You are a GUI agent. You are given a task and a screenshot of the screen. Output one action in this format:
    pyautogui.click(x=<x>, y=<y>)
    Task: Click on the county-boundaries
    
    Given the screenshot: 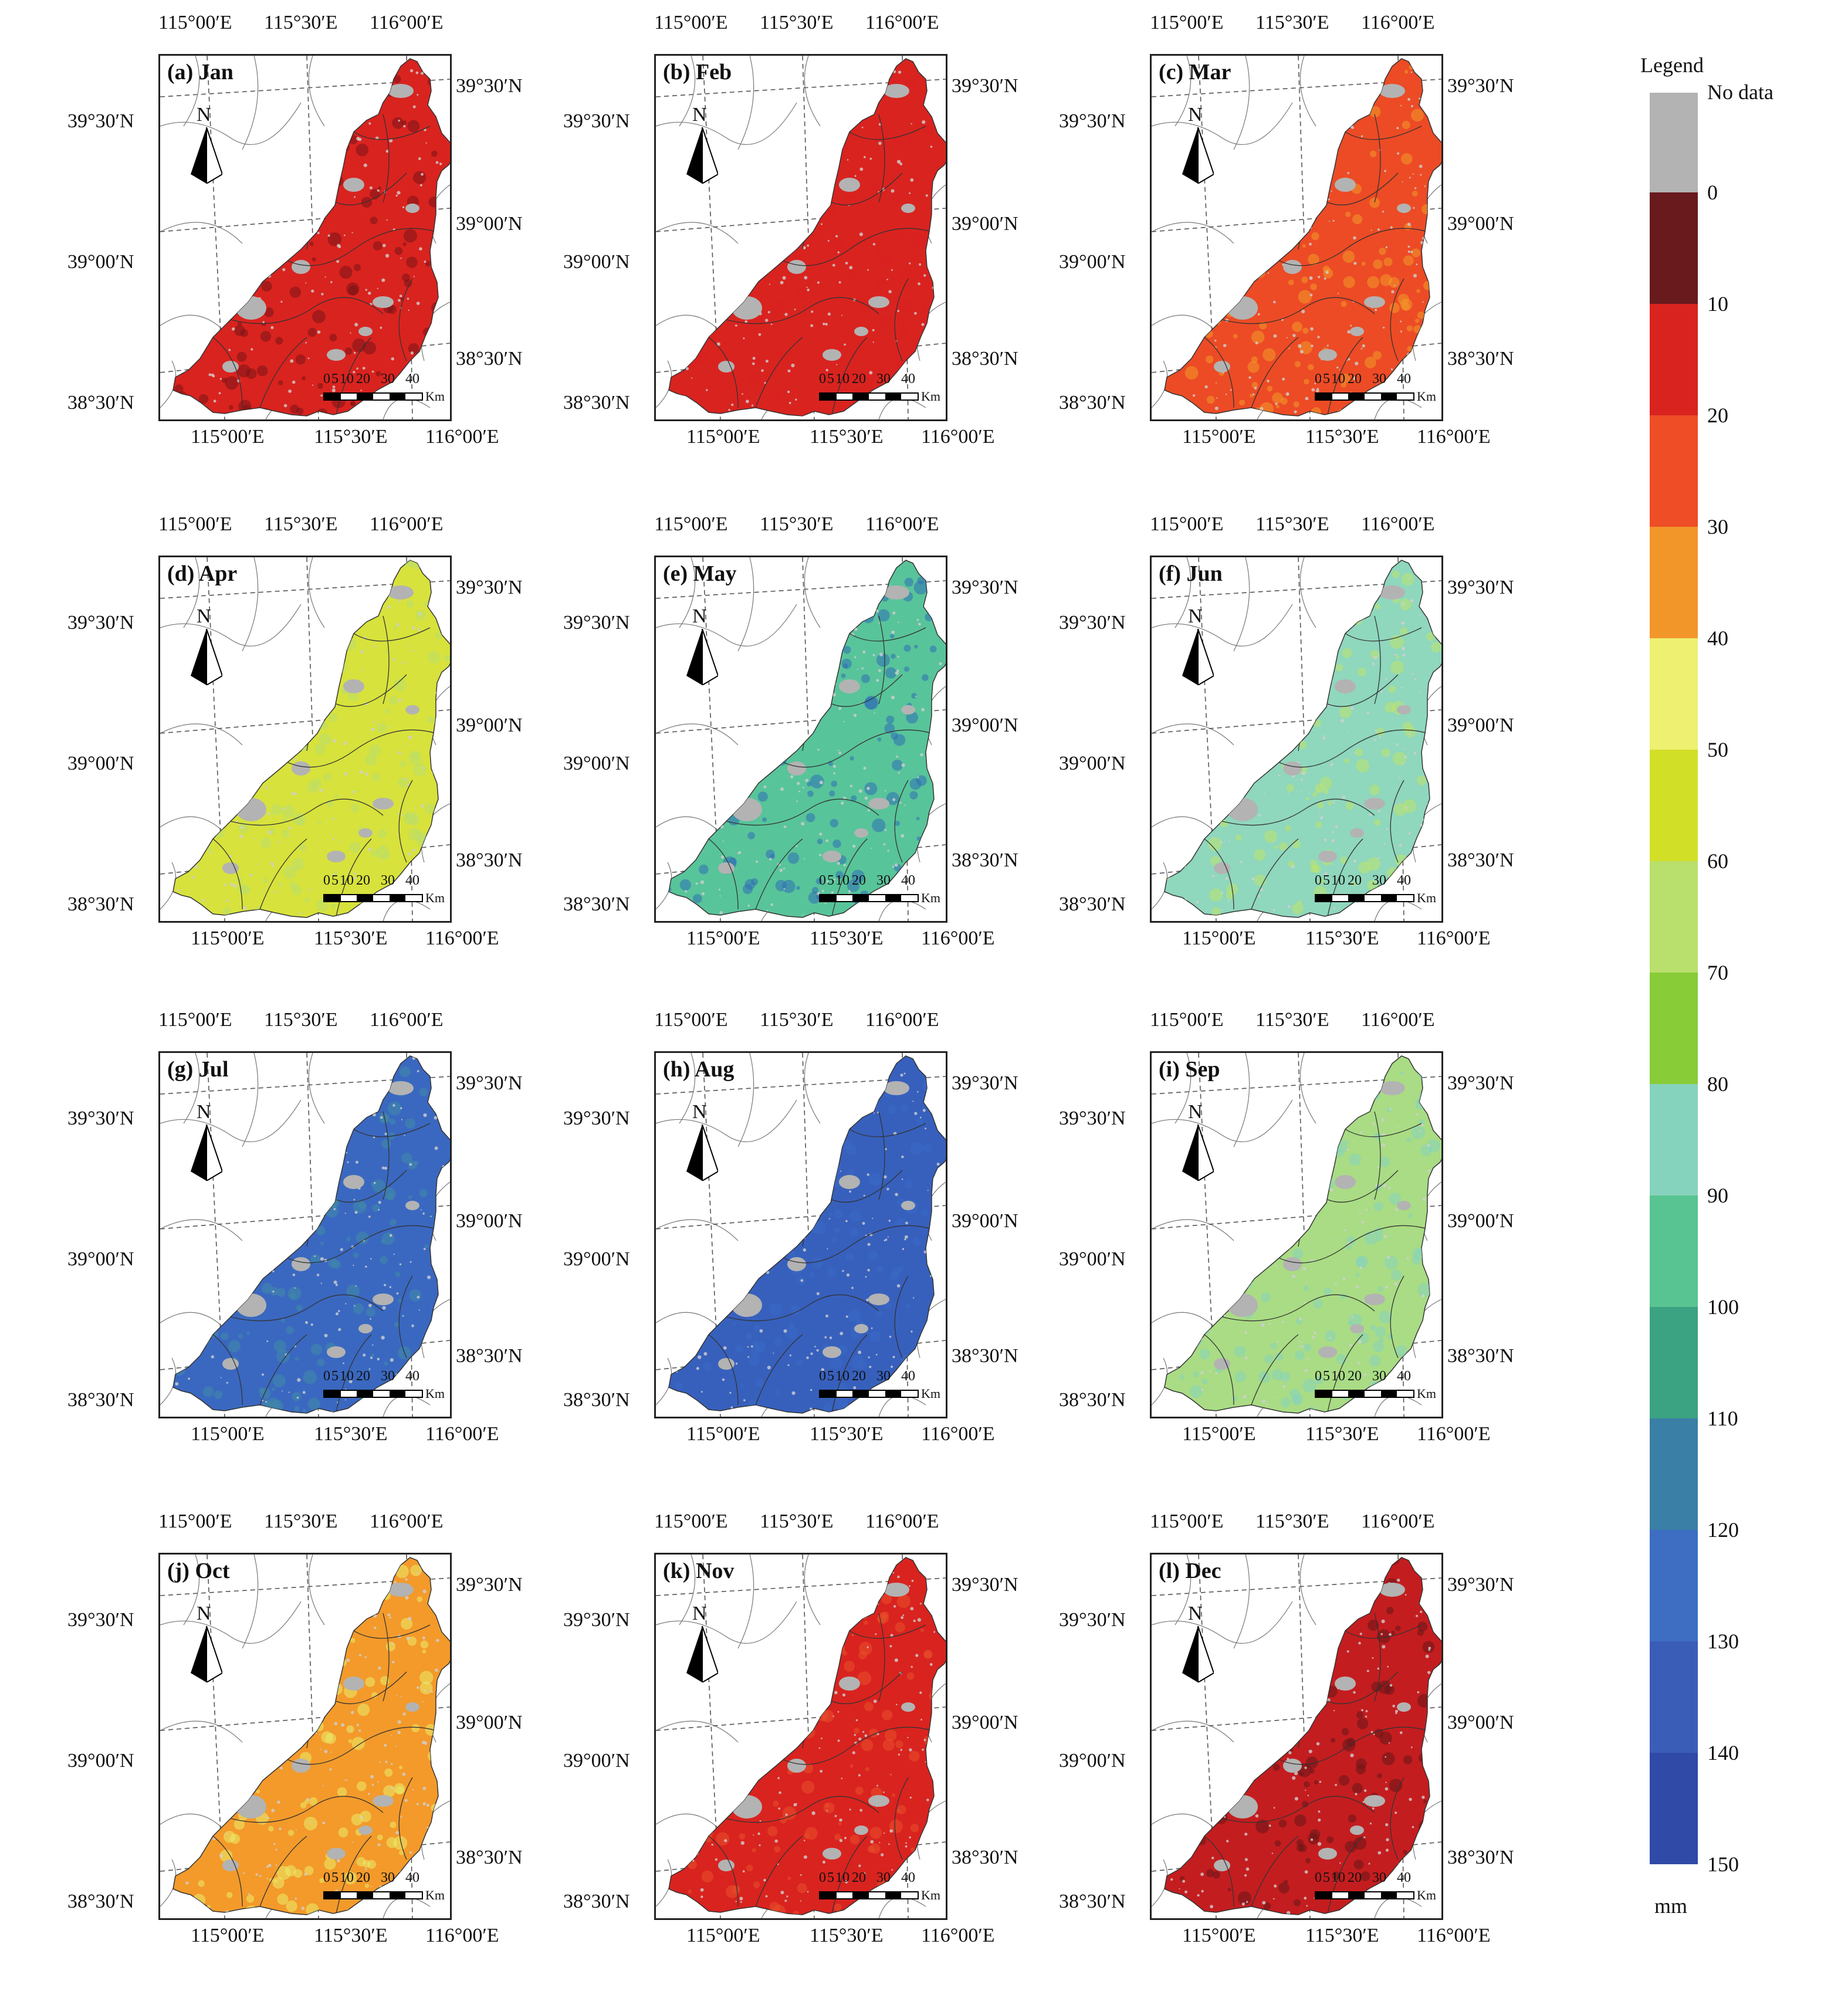 What is the action you would take?
    pyautogui.click(x=305, y=1235)
    